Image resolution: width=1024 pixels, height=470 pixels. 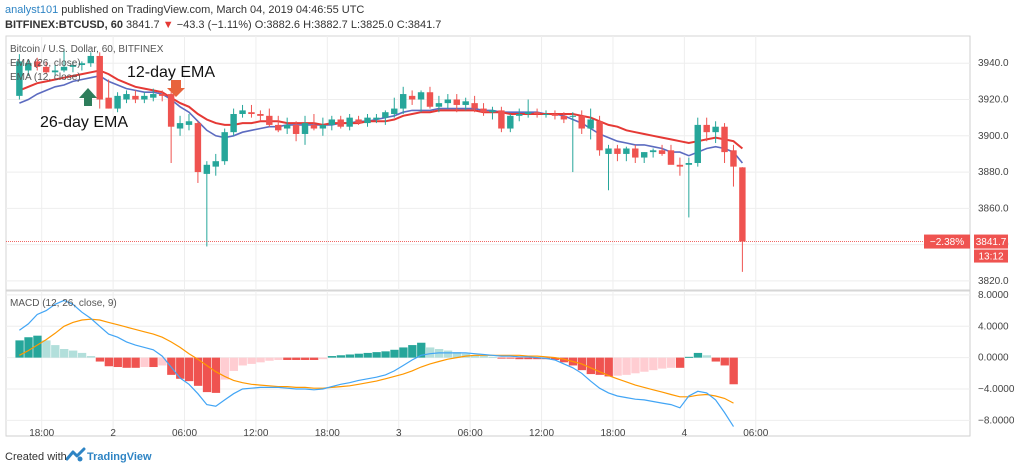 What do you see at coordinates (381, 109) in the screenshot?
I see `ema12-line` at bounding box center [381, 109].